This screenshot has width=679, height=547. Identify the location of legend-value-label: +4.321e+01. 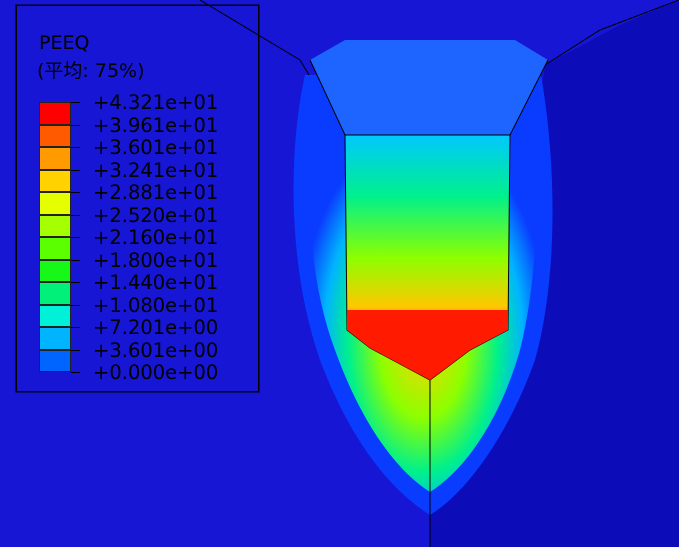
(156, 102).